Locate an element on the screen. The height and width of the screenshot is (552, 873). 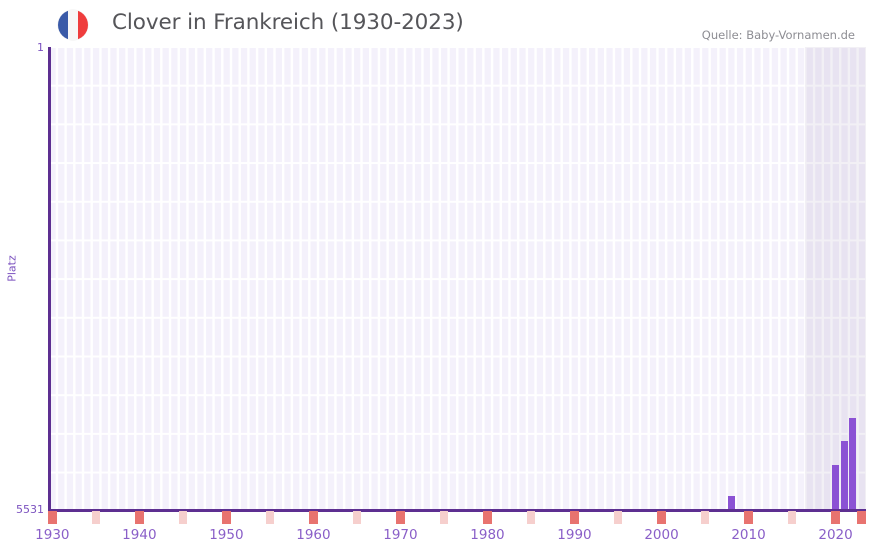
x-tick-mark-2005 is located at coordinates (705, 517).